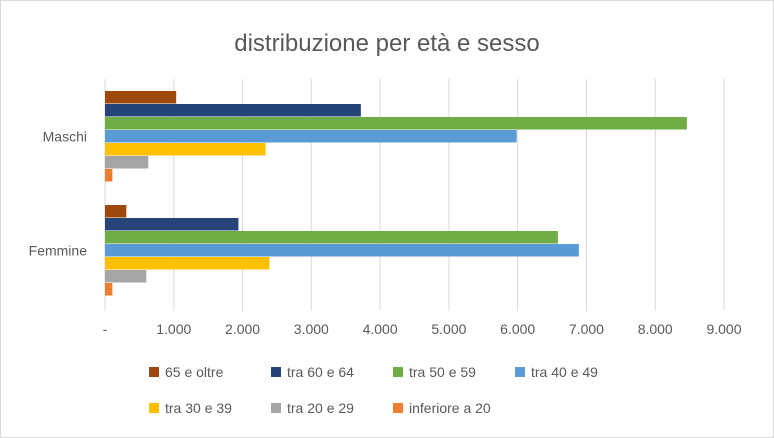  I want to click on x-tick-label: 5.000, so click(448, 329).